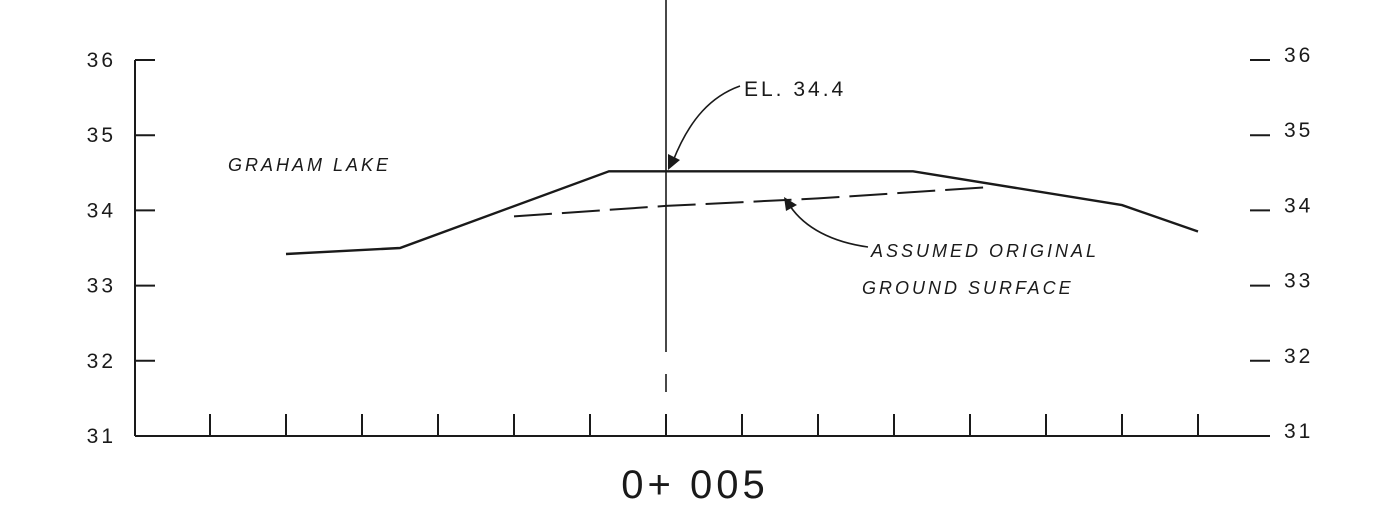 This screenshot has height=519, width=1374. I want to click on left-axis-ticks: 36 35 34 33 32 31, so click(121, 248).